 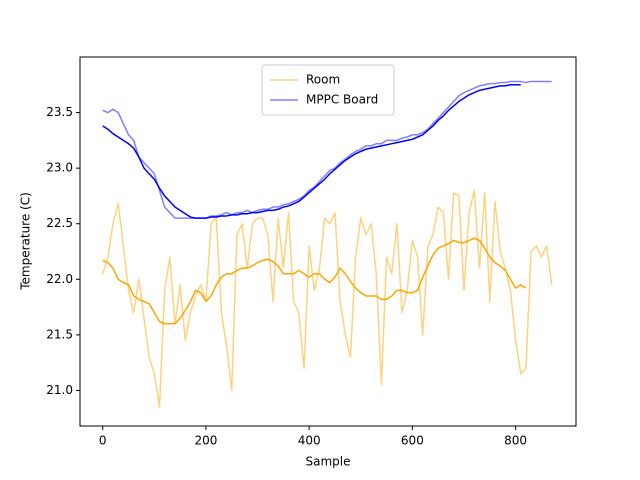 What do you see at coordinates (515, 441) in the screenshot?
I see `x-tick-label: 800` at bounding box center [515, 441].